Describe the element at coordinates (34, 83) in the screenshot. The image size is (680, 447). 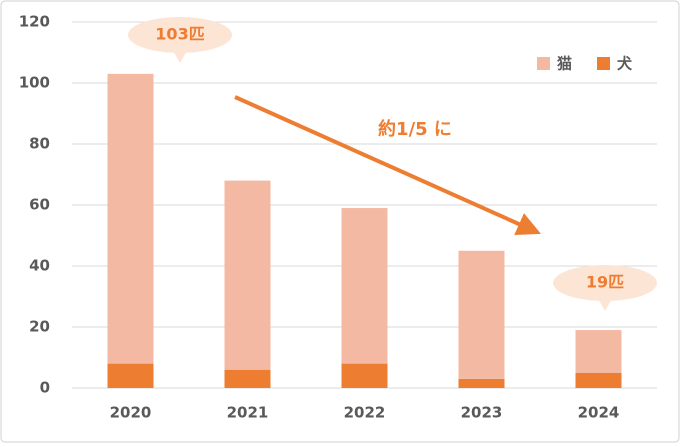
I see `y-tick-label: 100` at that location.